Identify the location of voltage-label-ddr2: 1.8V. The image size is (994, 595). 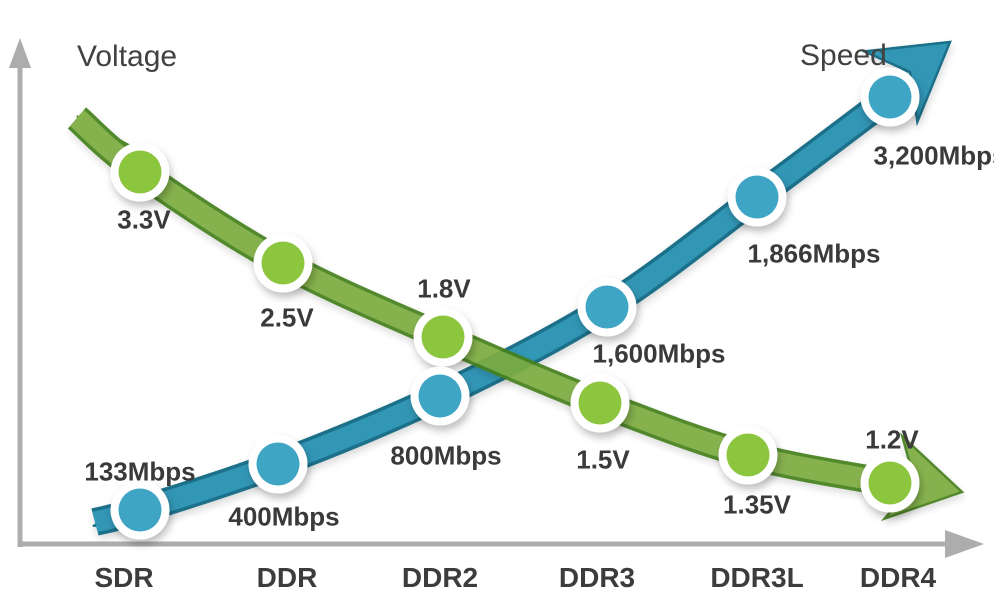
(444, 288).